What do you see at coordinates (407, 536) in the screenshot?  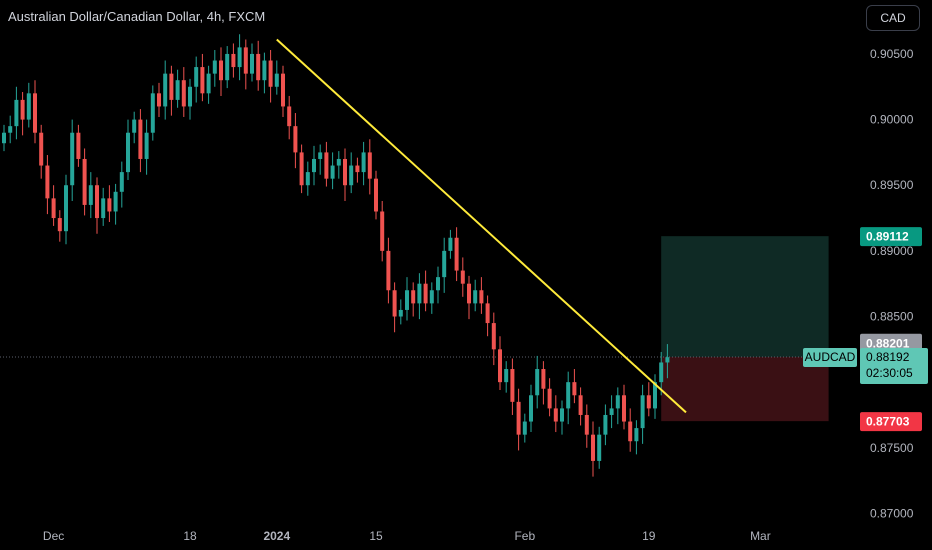 I see `time-axis: Dec 18 2024 15 Feb 19 Mar` at bounding box center [407, 536].